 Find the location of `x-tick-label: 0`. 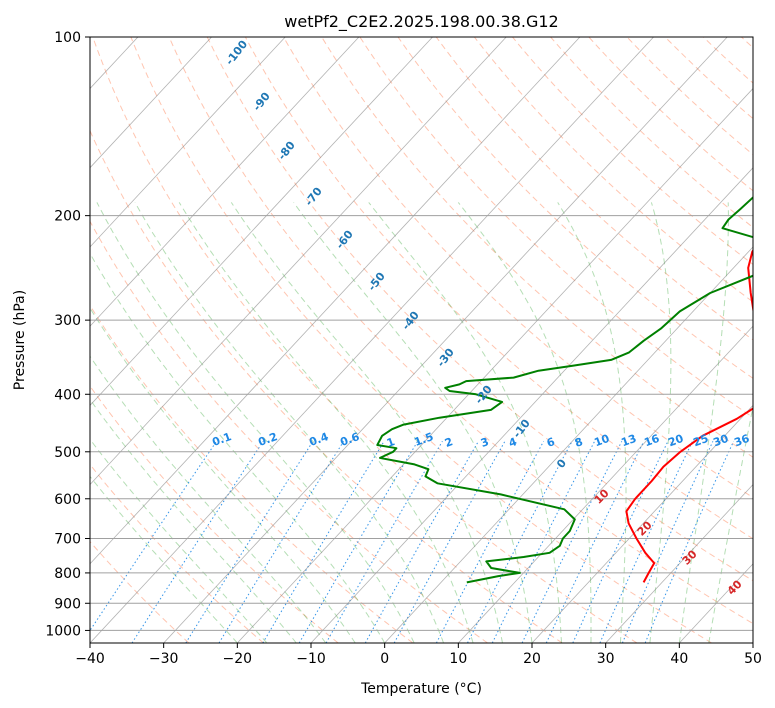

x-tick-label: 0 is located at coordinates (384, 659).